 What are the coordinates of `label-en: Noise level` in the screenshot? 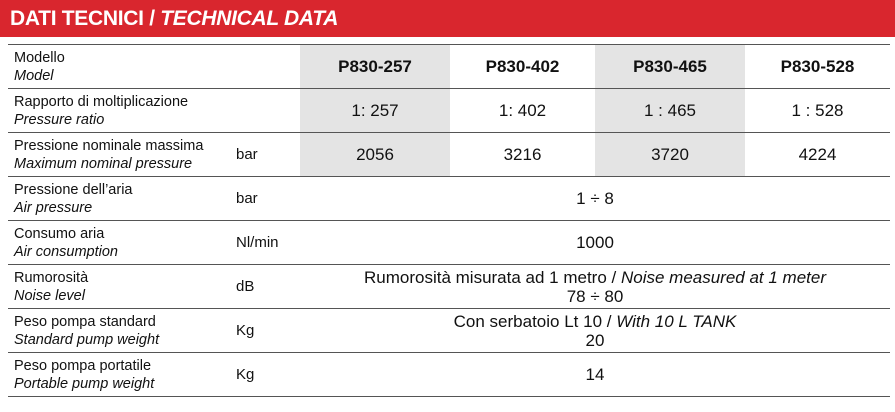 It's located at (49, 295).